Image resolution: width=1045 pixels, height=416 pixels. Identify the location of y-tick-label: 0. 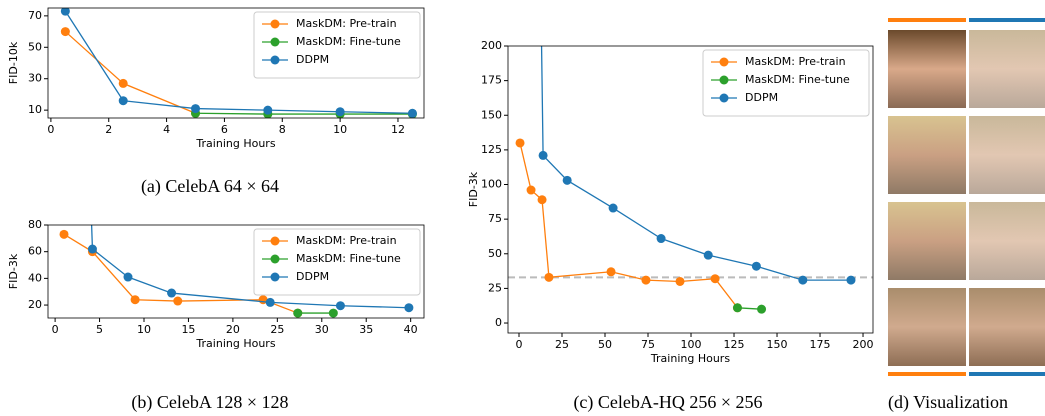
(498, 322).